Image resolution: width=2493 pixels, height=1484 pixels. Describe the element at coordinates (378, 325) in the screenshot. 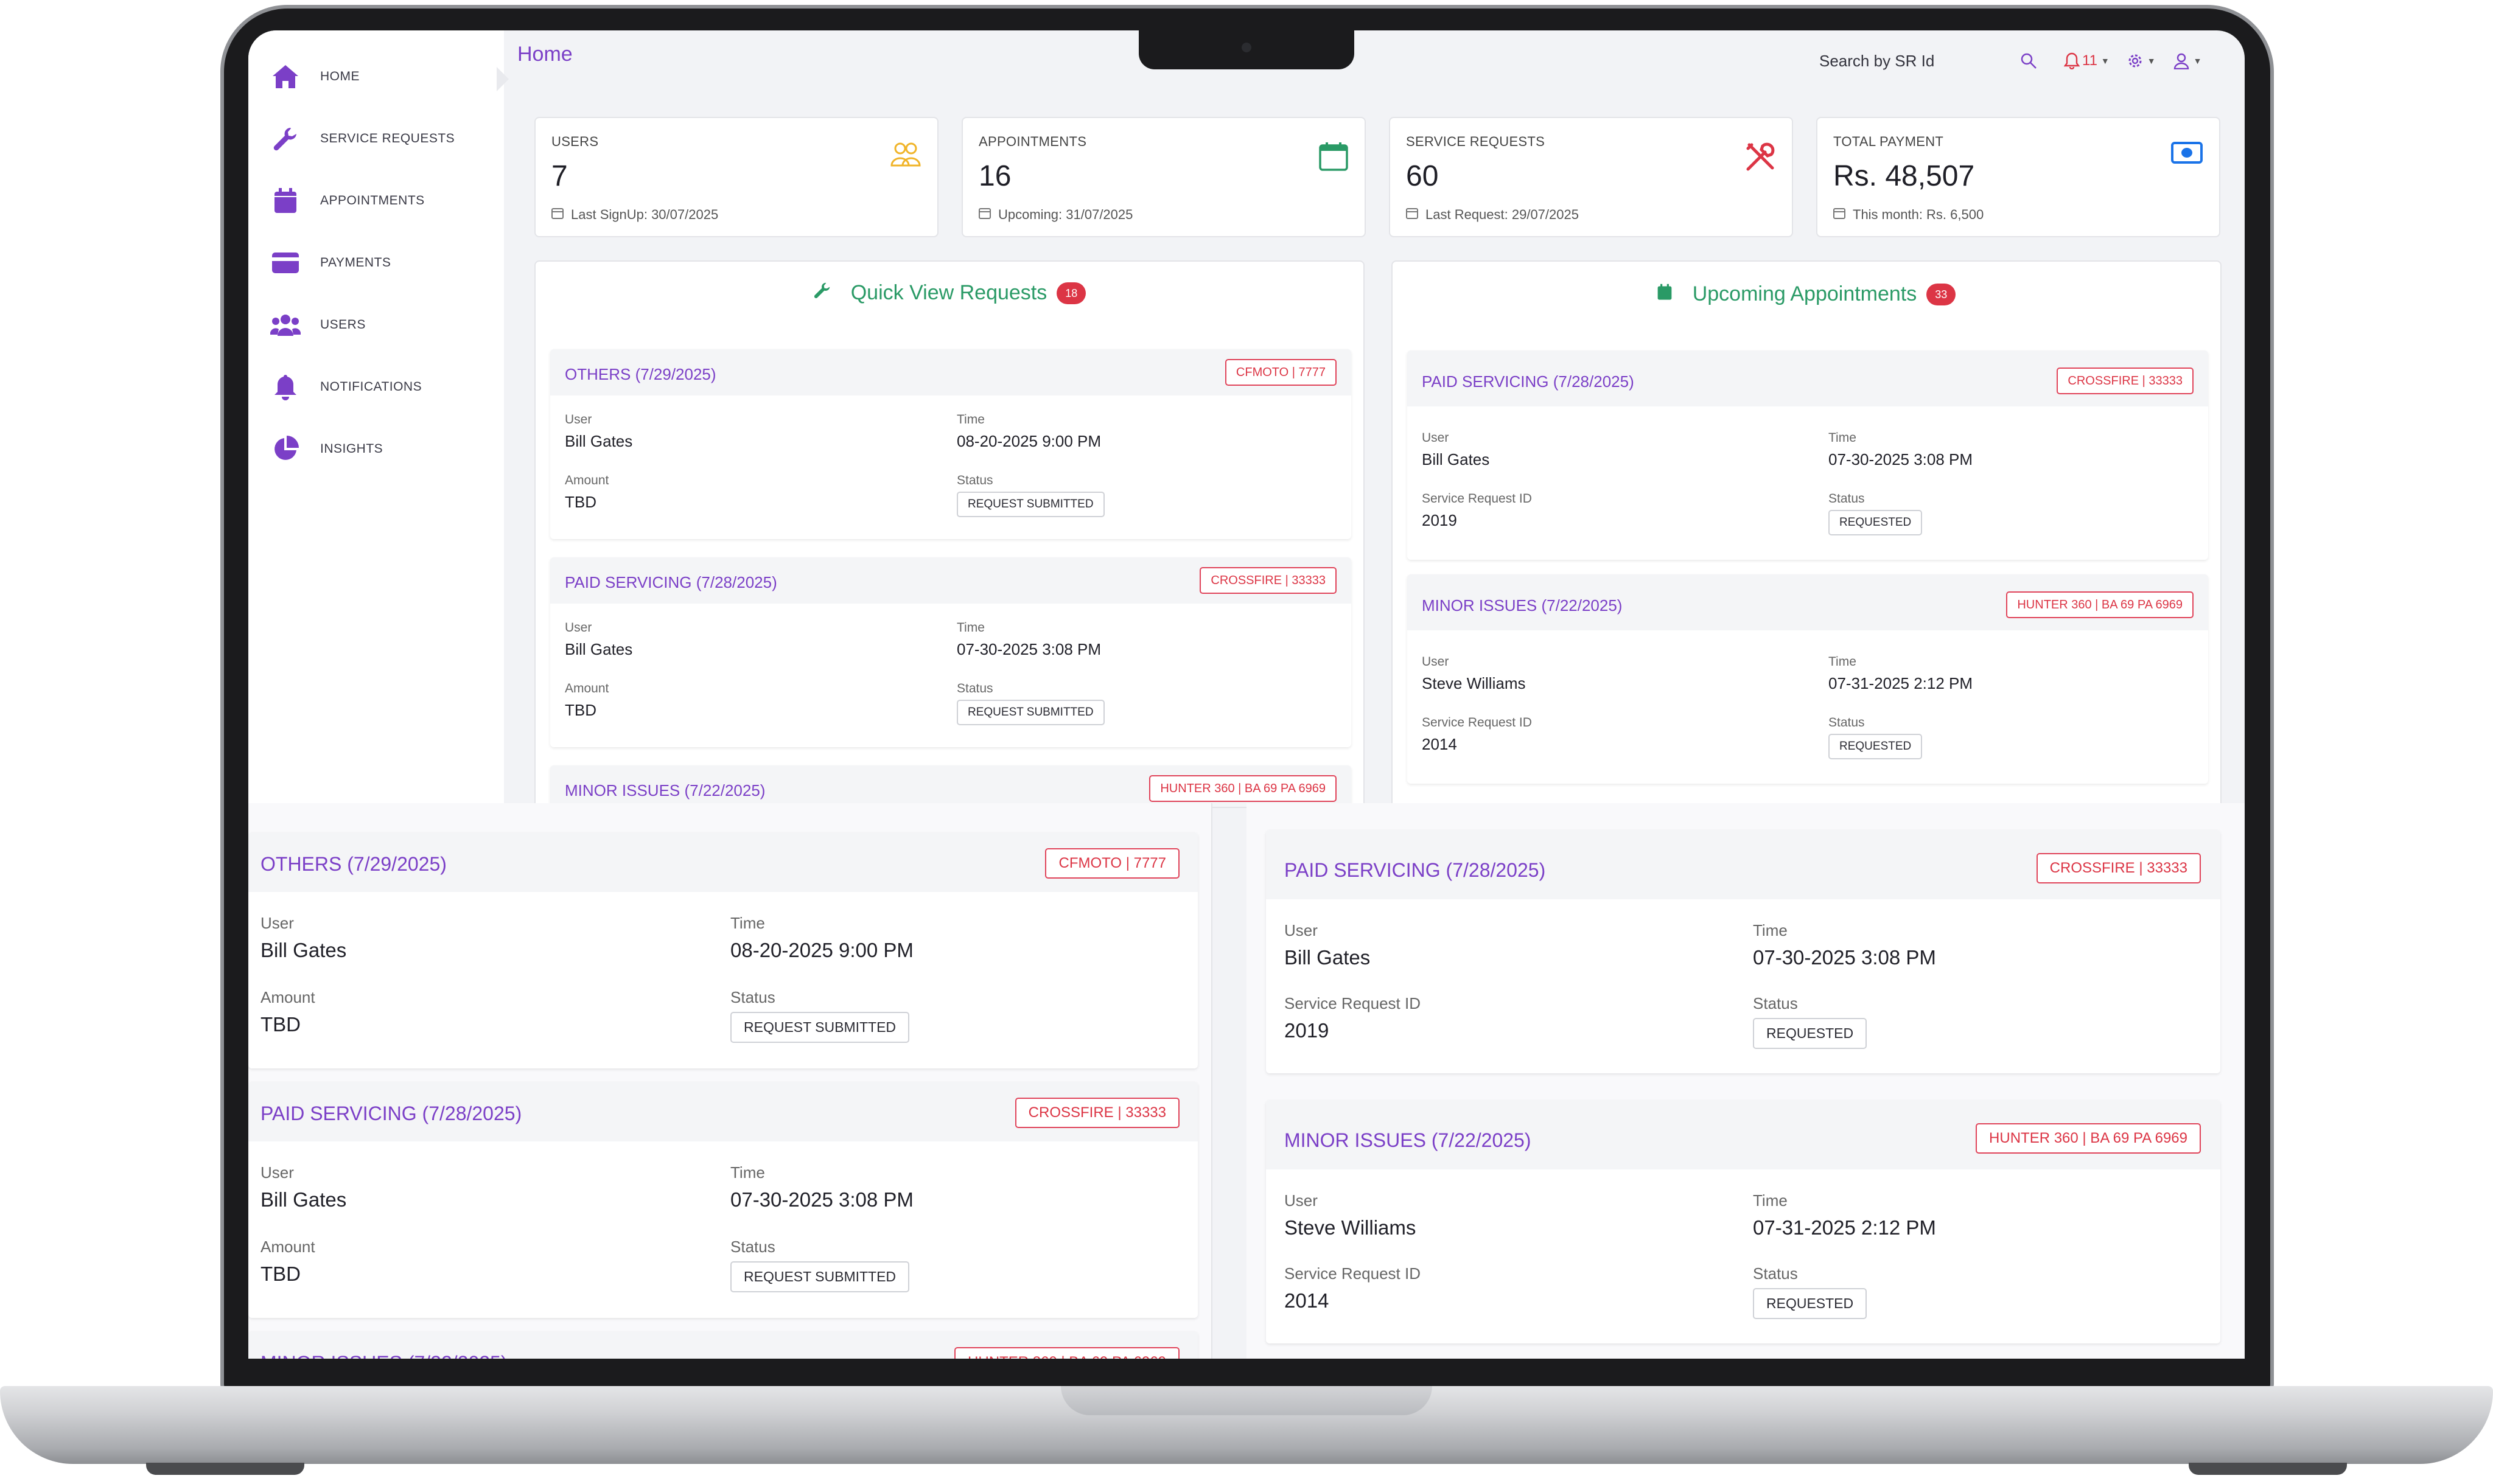

I see `sidebar-item-users: USERS` at that location.